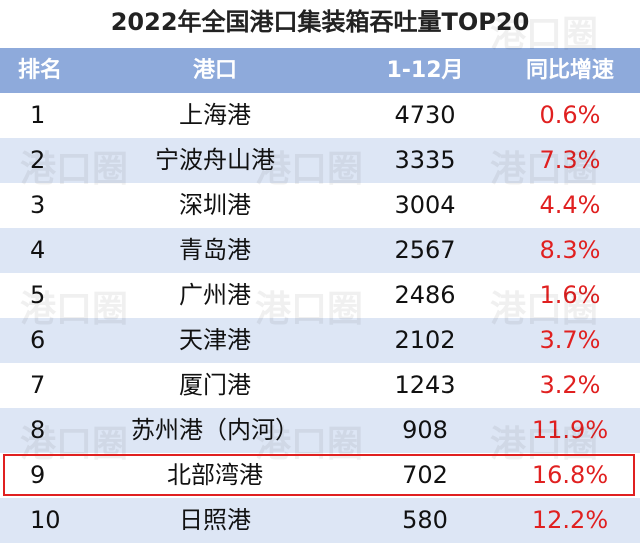 Image resolution: width=640 pixels, height=543 pixels. What do you see at coordinates (215, 205) in the screenshot?
I see `table-cell: 深圳港` at bounding box center [215, 205].